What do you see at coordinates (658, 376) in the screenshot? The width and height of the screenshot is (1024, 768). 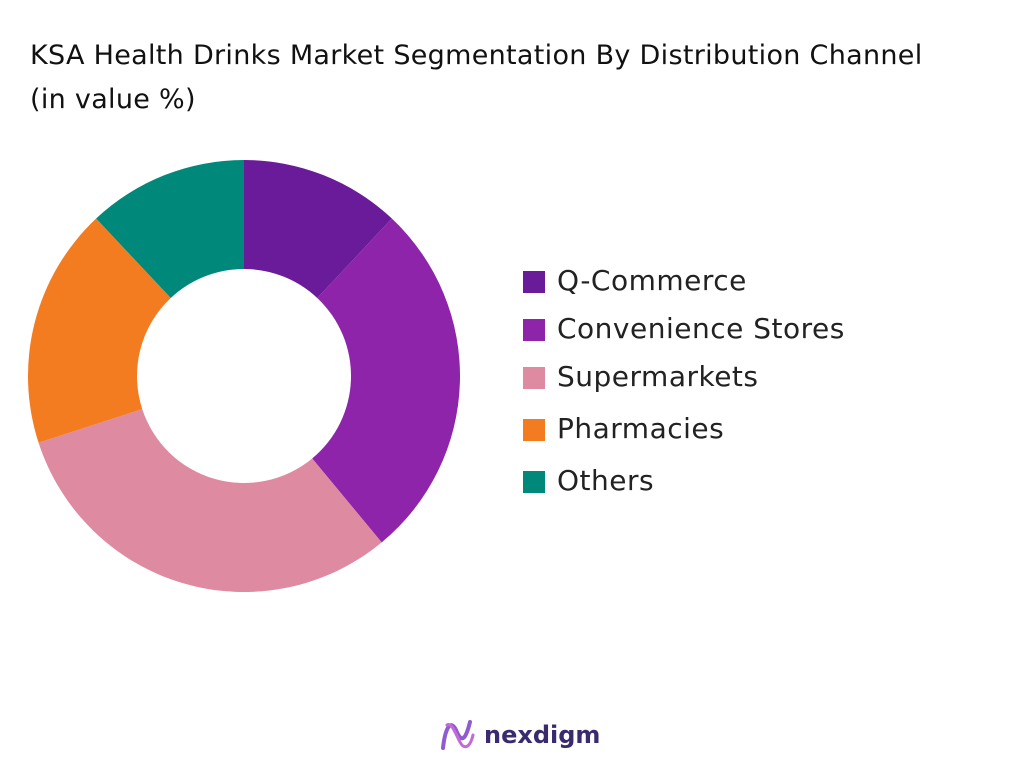 I see `legend-label: Supermarkets` at bounding box center [658, 376].